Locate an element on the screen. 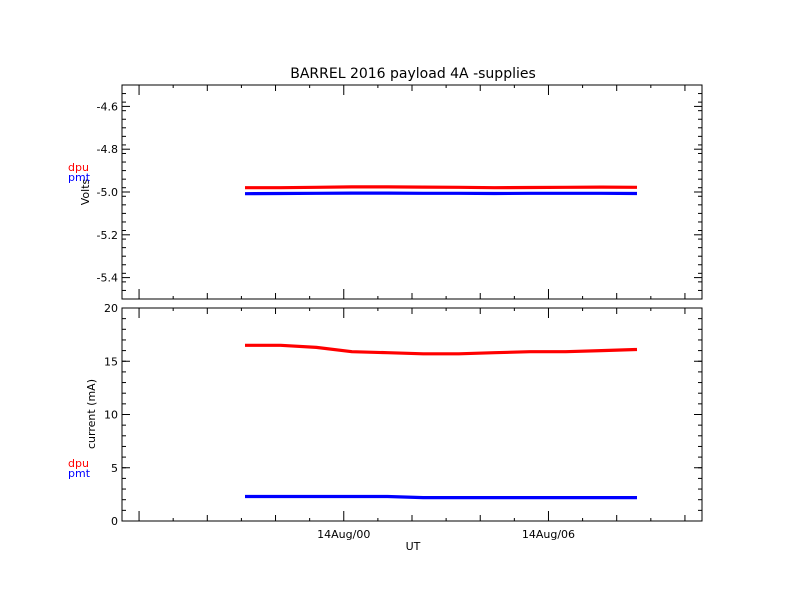 This screenshot has height=612, width=792. x-axis-label: UT is located at coordinates (413, 546).